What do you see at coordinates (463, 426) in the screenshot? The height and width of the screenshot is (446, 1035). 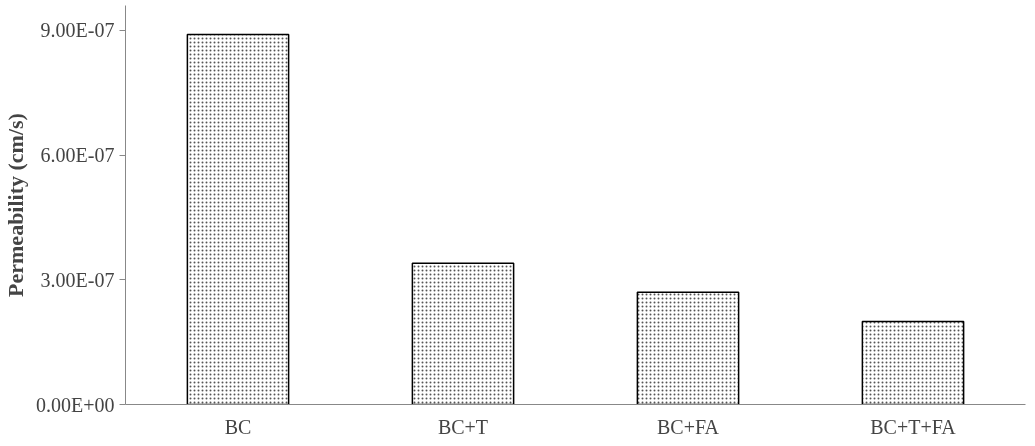 I see `x-tick-label: BC+T` at bounding box center [463, 426].